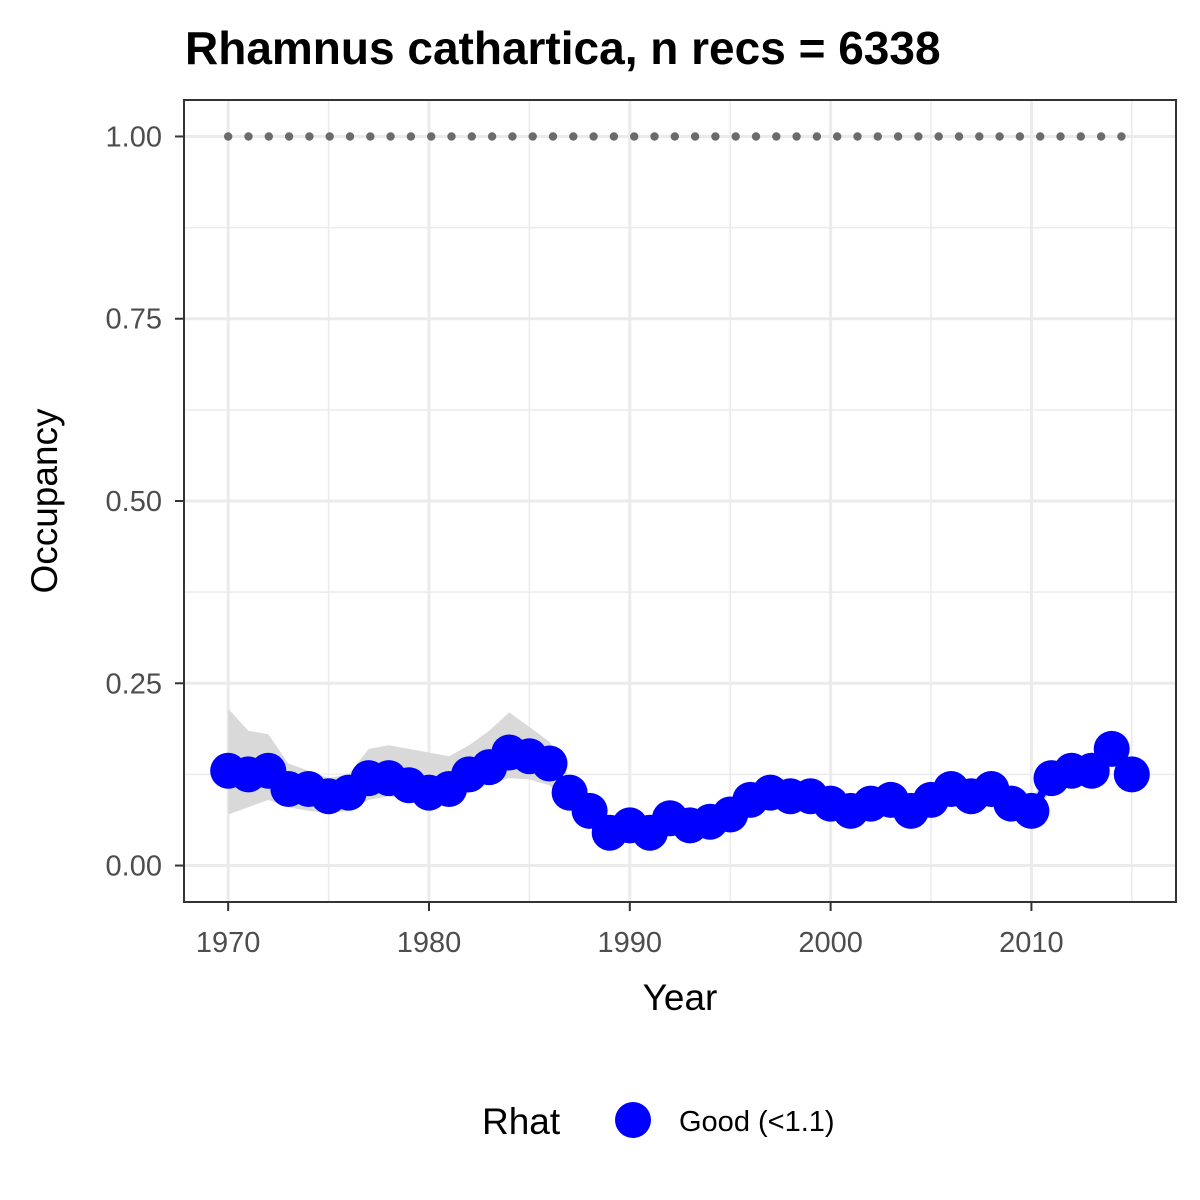 This screenshot has height=1200, width=1200. I want to click on legend: Rhat Good (<1.1), so click(658, 1121).